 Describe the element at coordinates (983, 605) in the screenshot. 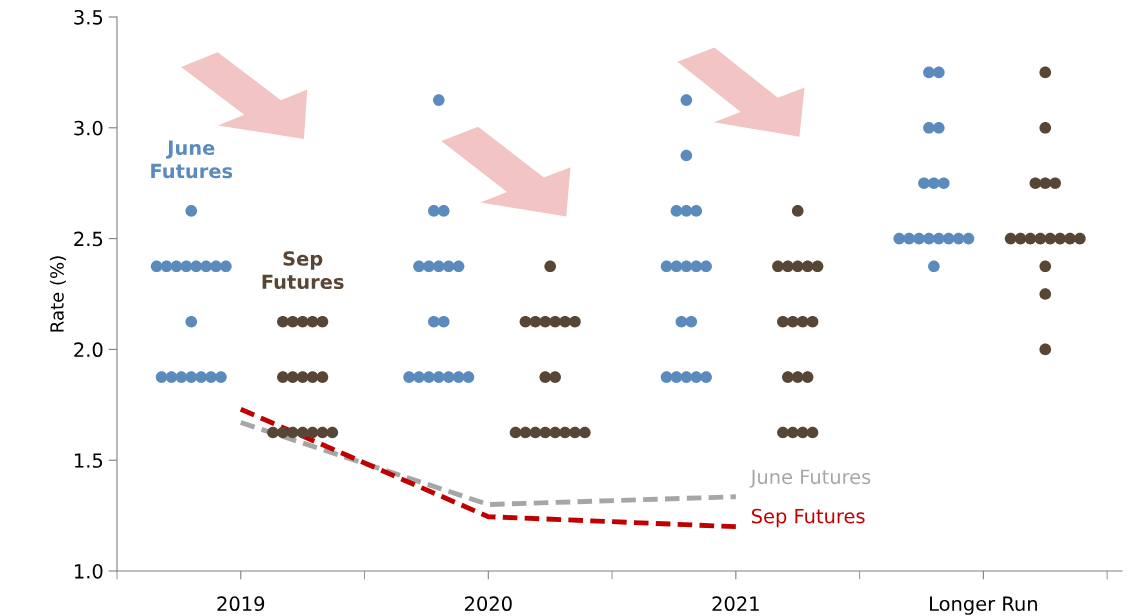

I see `x-tick-label: Longer Run` at that location.